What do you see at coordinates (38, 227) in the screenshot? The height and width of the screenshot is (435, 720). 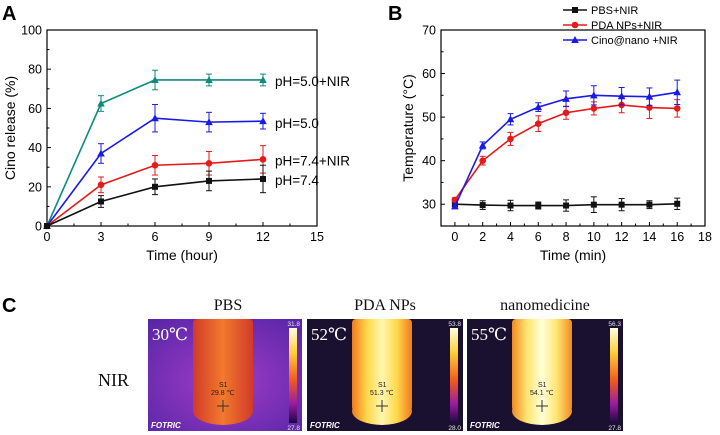 I see `y-tick-label: 0` at bounding box center [38, 227].